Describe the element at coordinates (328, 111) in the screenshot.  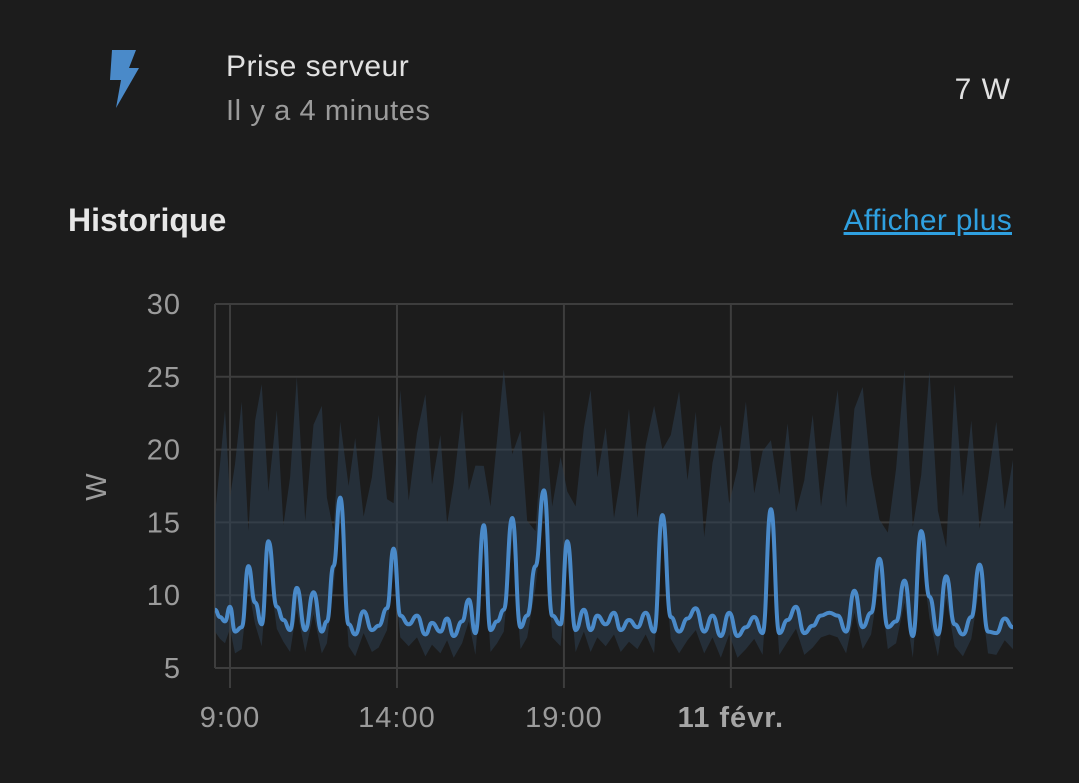
I see `entity-last-changed: Il y a 4 minutes` at that location.